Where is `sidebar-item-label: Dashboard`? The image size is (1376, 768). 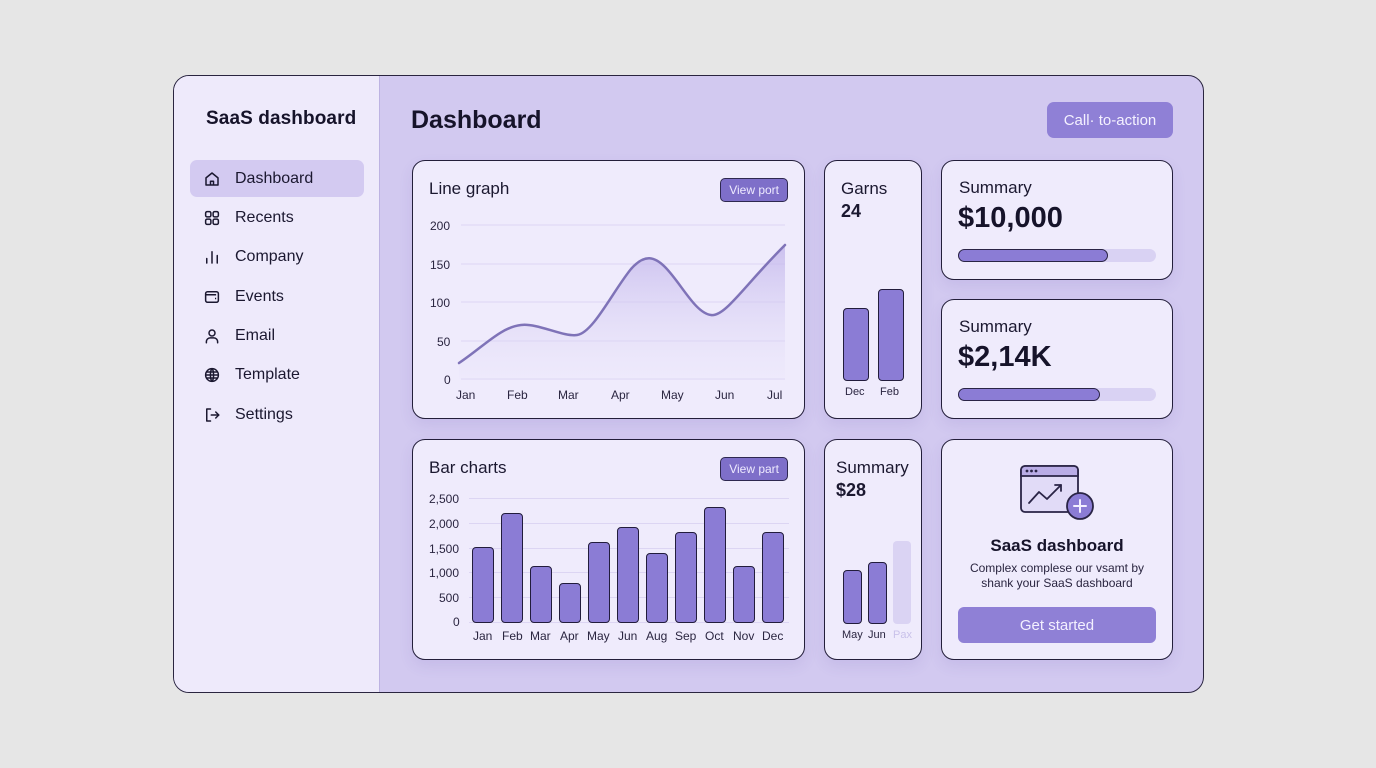
sidebar-item-label: Dashboard is located at coordinates (274, 178).